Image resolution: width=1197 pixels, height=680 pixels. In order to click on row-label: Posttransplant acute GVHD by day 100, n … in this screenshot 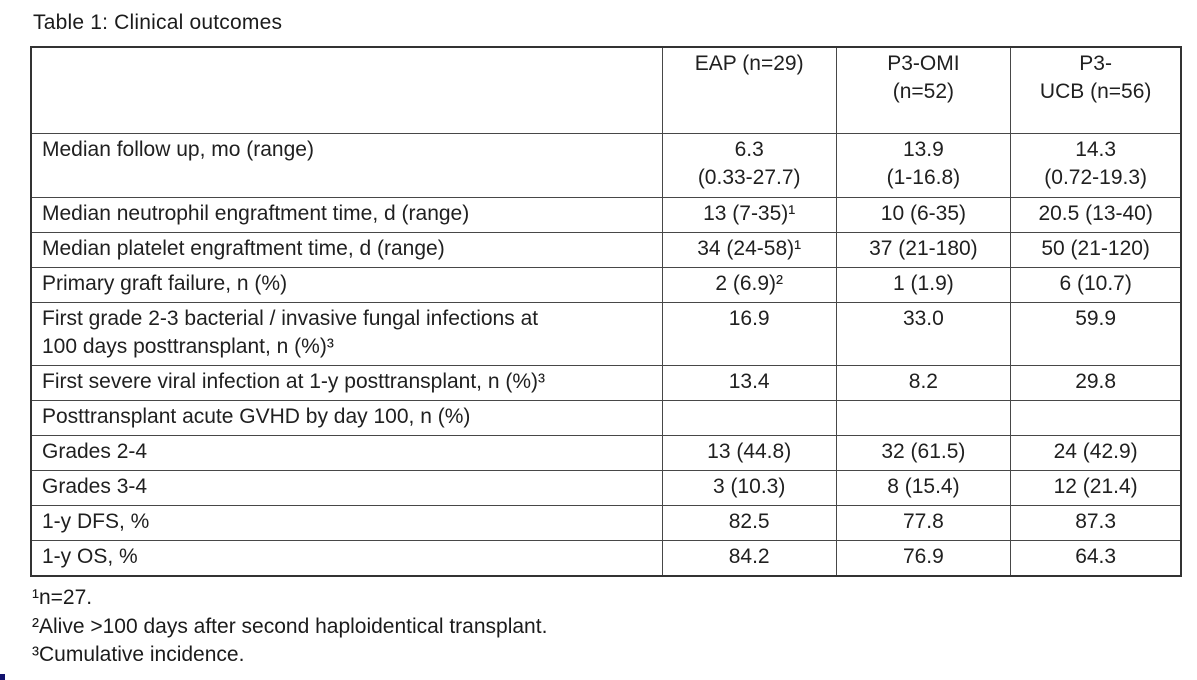, I will do `click(346, 417)`.